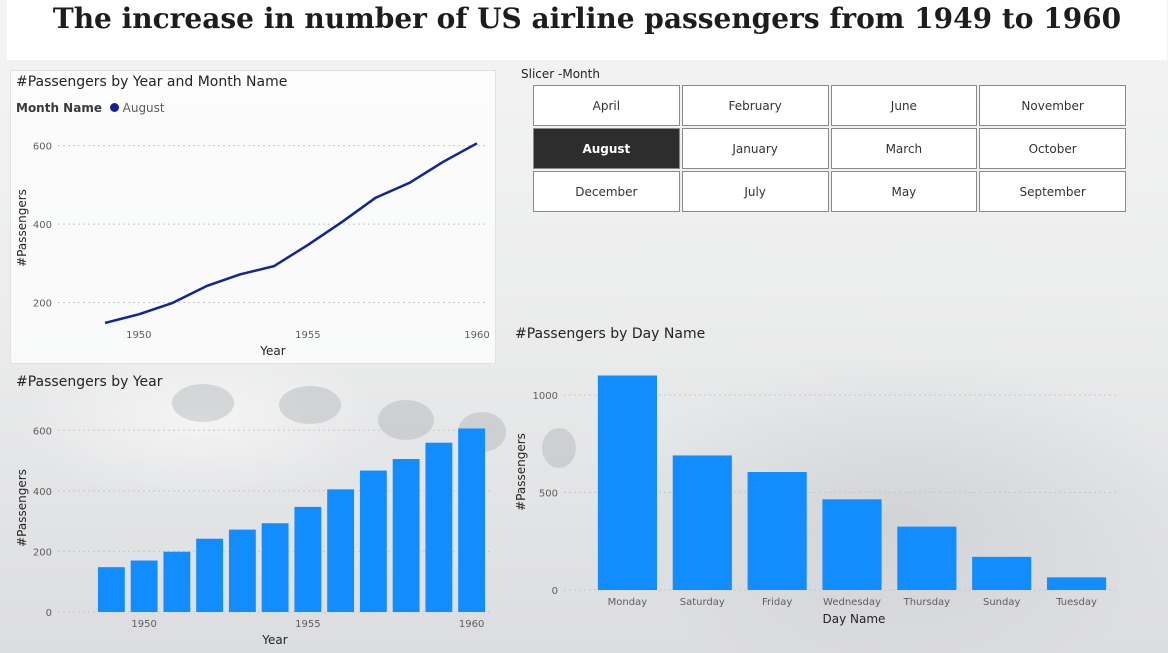  I want to click on bar-year-y-axis-title: #Passengers, so click(22, 508).